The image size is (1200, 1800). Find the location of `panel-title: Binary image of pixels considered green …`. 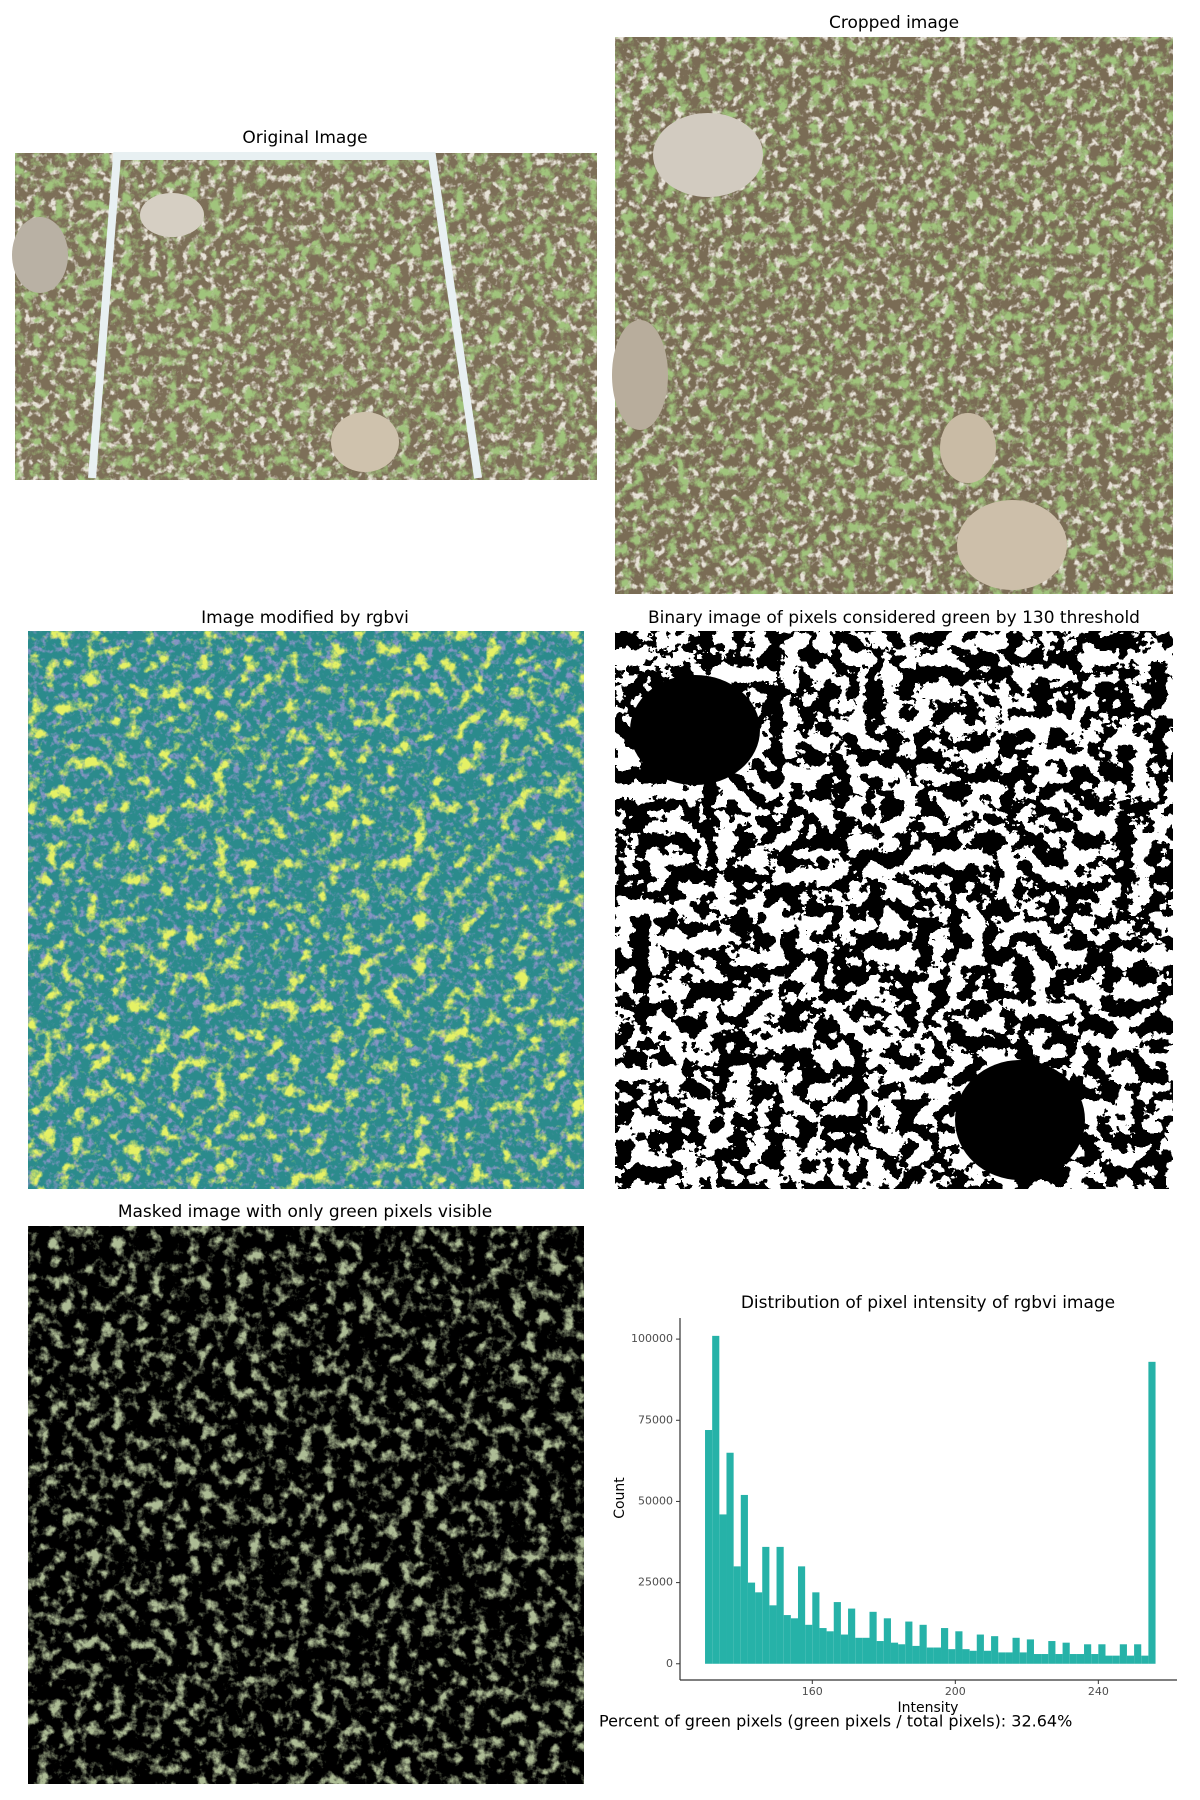

panel-title: Binary image of pixels considered green … is located at coordinates (894, 618).